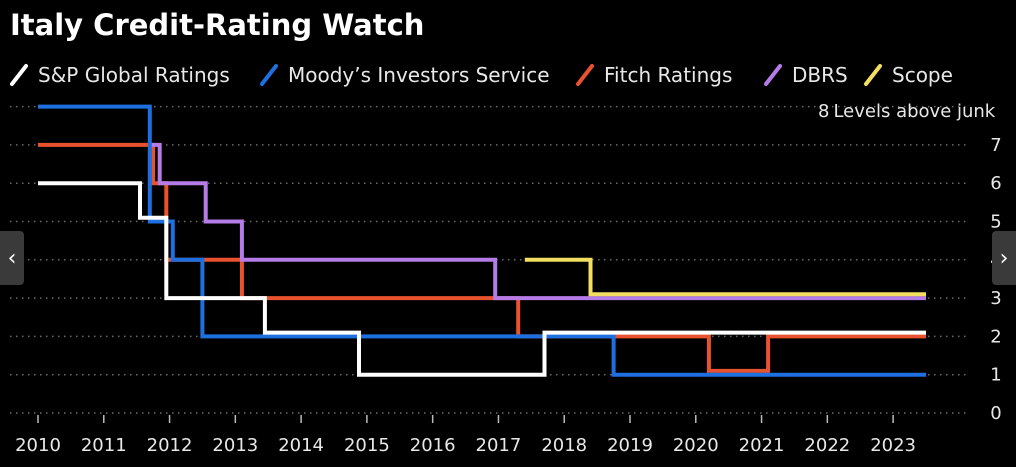  What do you see at coordinates (419, 75) in the screenshot?
I see `legend-label: Moody’s Investors Service` at bounding box center [419, 75].